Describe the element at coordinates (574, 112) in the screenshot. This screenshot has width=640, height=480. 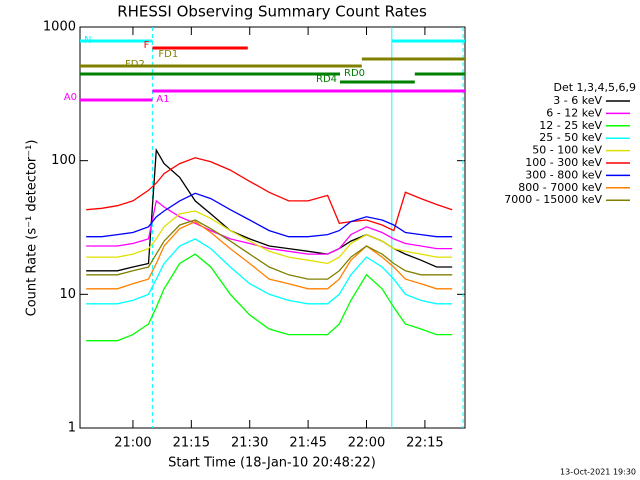
I see `legend-label: 6 - 12 keV` at that location.